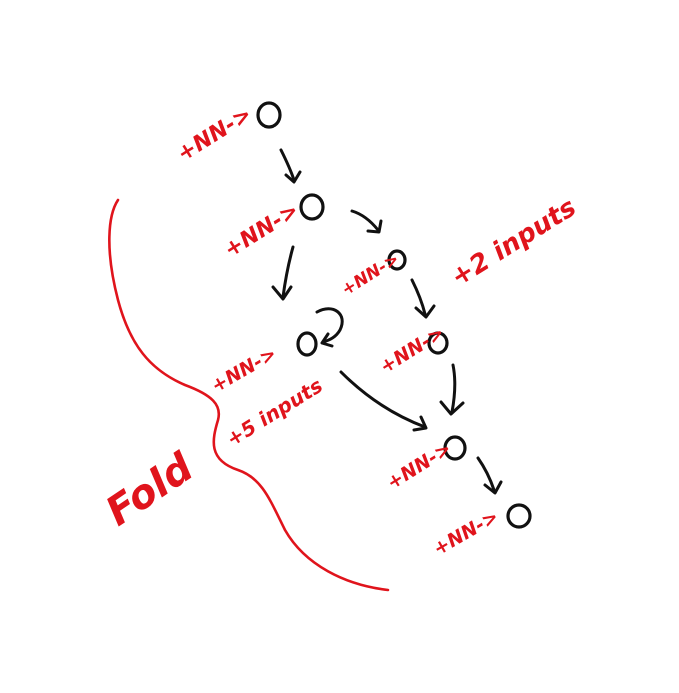 The width and height of the screenshot is (679, 693). What do you see at coordinates (244, 370) in the screenshot?
I see `nn-label-4: +NN->` at bounding box center [244, 370].